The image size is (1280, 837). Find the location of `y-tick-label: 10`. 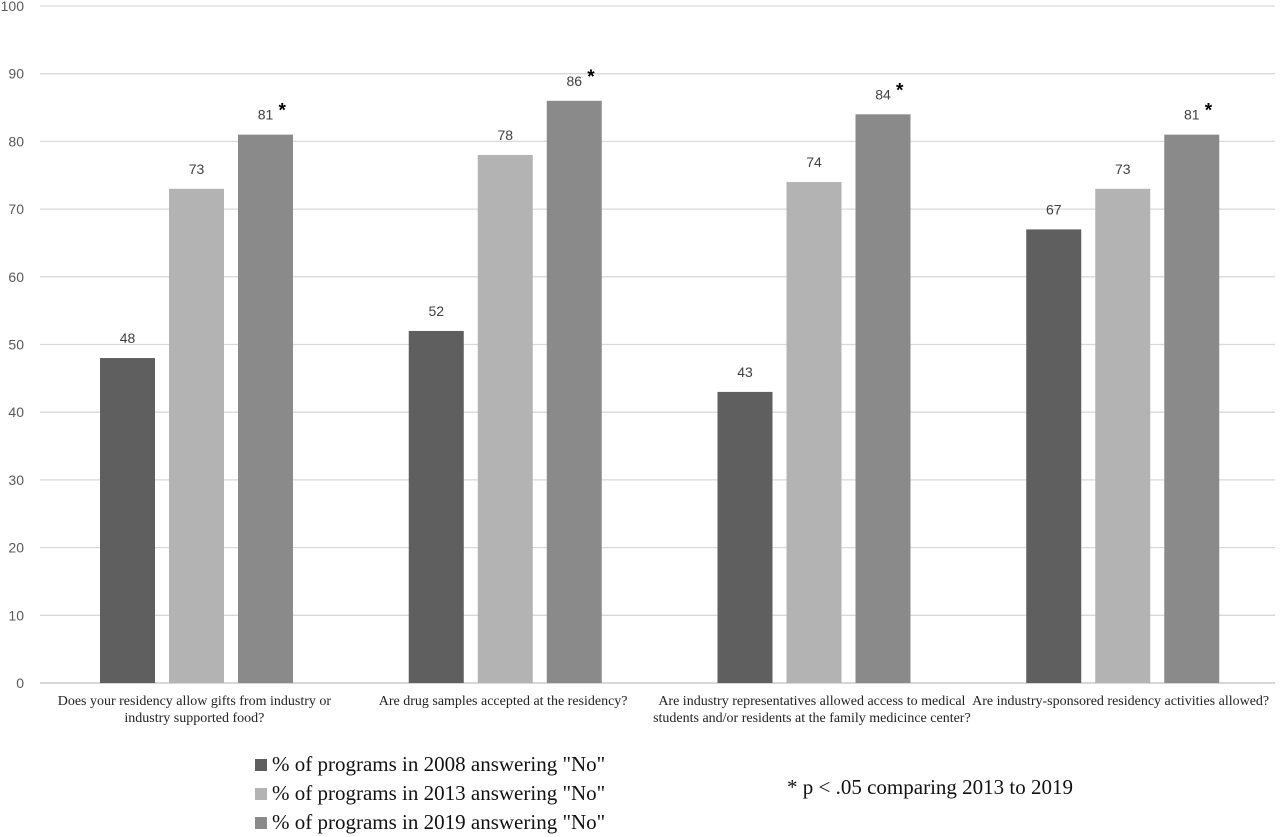

y-tick-label: 10 is located at coordinates (16, 615).